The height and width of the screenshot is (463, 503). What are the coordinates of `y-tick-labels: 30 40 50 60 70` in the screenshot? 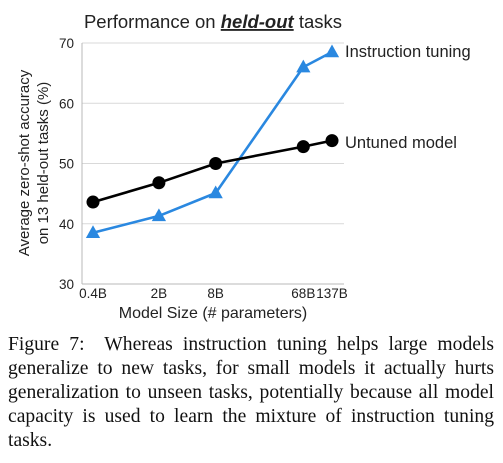 It's located at (66, 164).